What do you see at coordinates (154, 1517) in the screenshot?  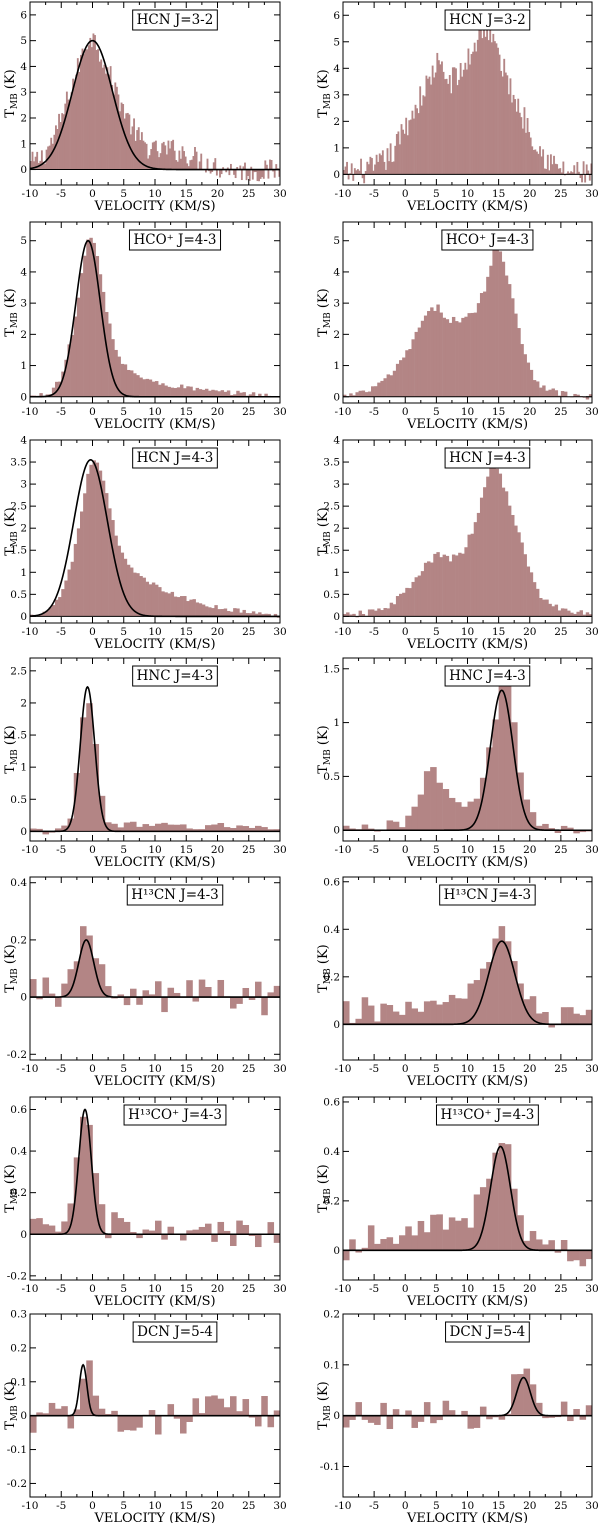 I see `x-axis-label: VELOCITY (KM/S)` at bounding box center [154, 1517].